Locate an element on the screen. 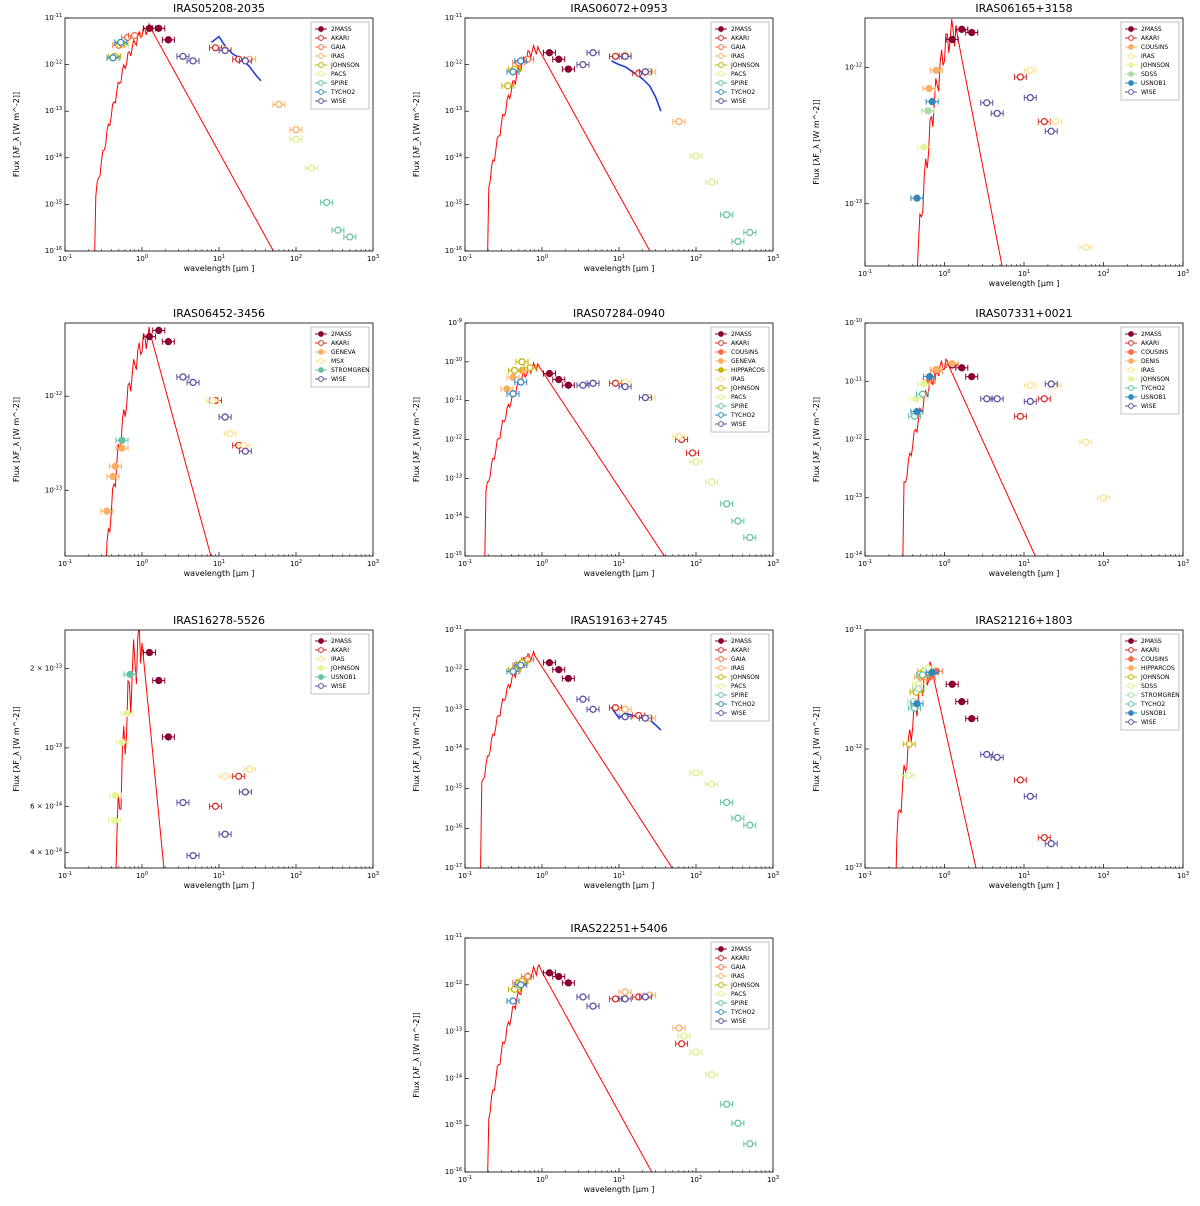 The width and height of the screenshot is (1200, 1206). marker-johnson is located at coordinates (530, 368).